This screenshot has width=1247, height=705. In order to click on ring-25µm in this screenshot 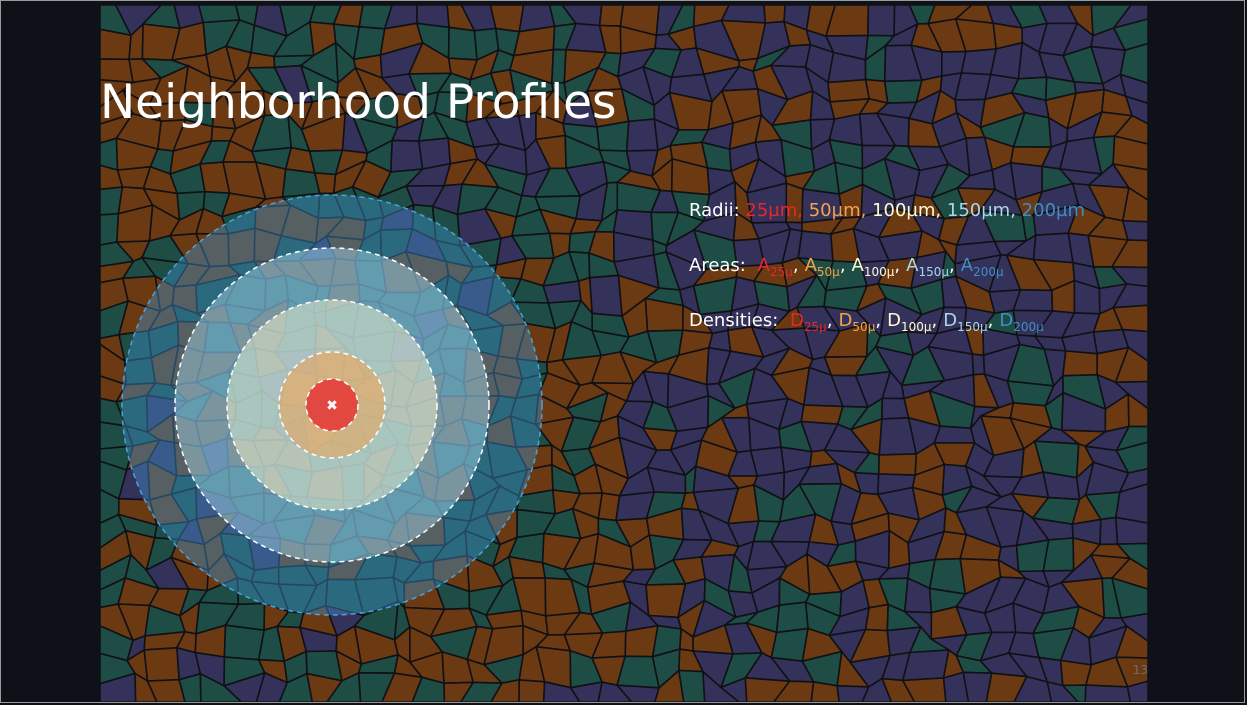, I will do `click(332, 405)`.